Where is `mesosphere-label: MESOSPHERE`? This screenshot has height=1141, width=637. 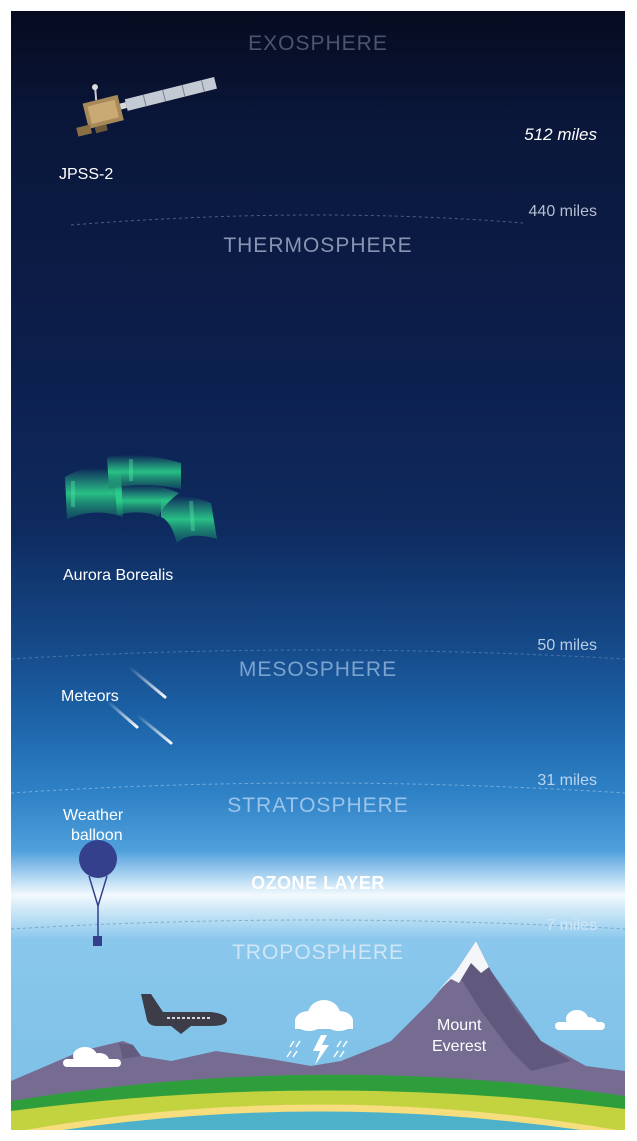
mesosphere-label: MESOSPHERE is located at coordinates (318, 669).